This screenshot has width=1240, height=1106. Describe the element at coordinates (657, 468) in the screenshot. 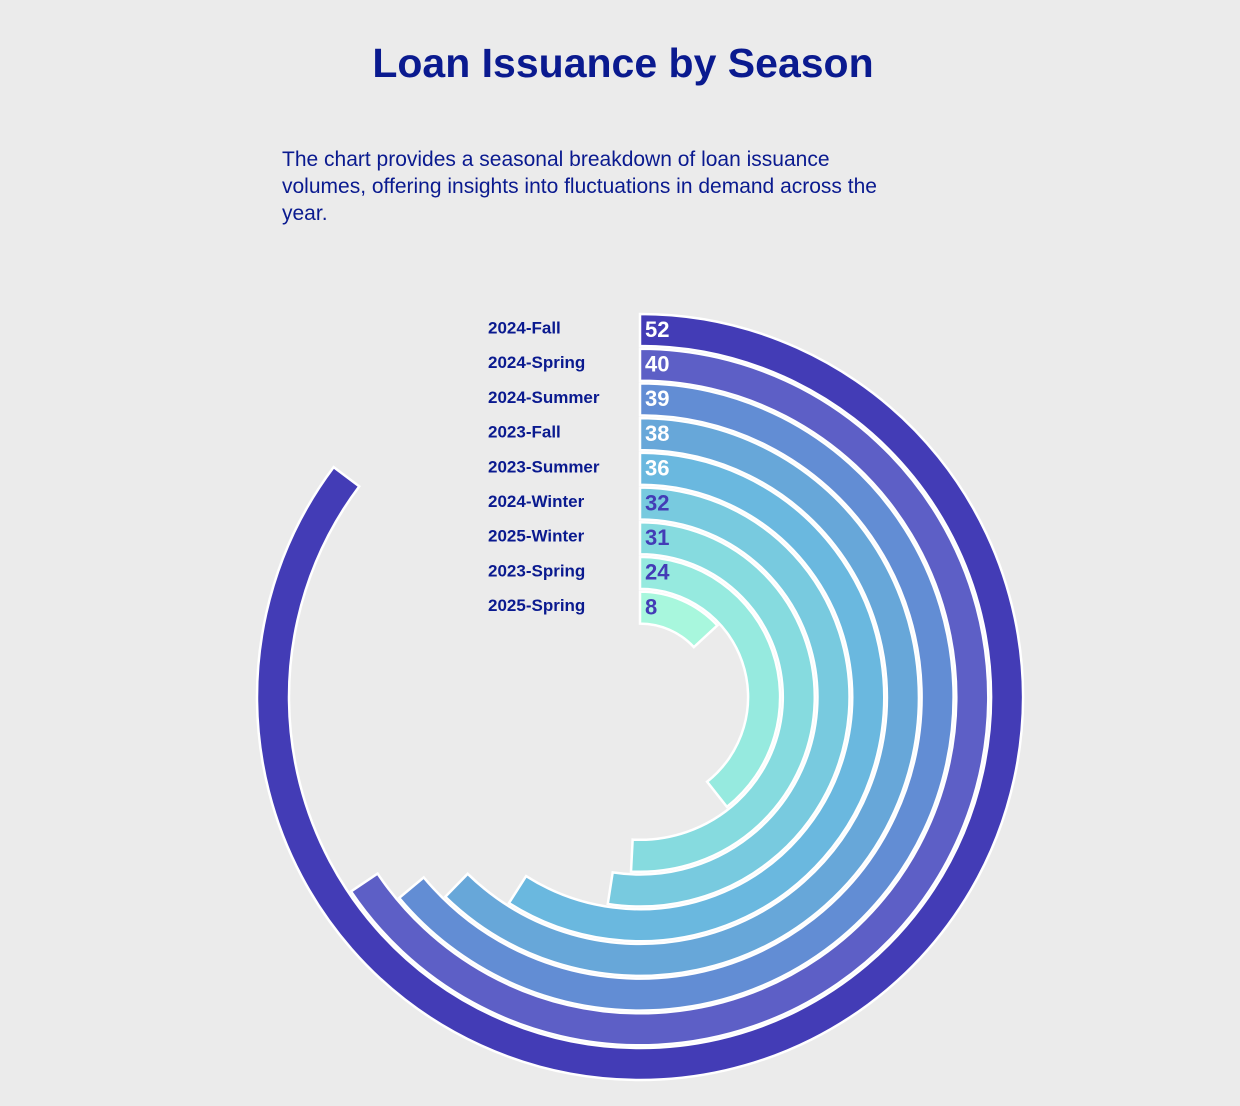

I see `value-label-2023-summer: 36` at that location.